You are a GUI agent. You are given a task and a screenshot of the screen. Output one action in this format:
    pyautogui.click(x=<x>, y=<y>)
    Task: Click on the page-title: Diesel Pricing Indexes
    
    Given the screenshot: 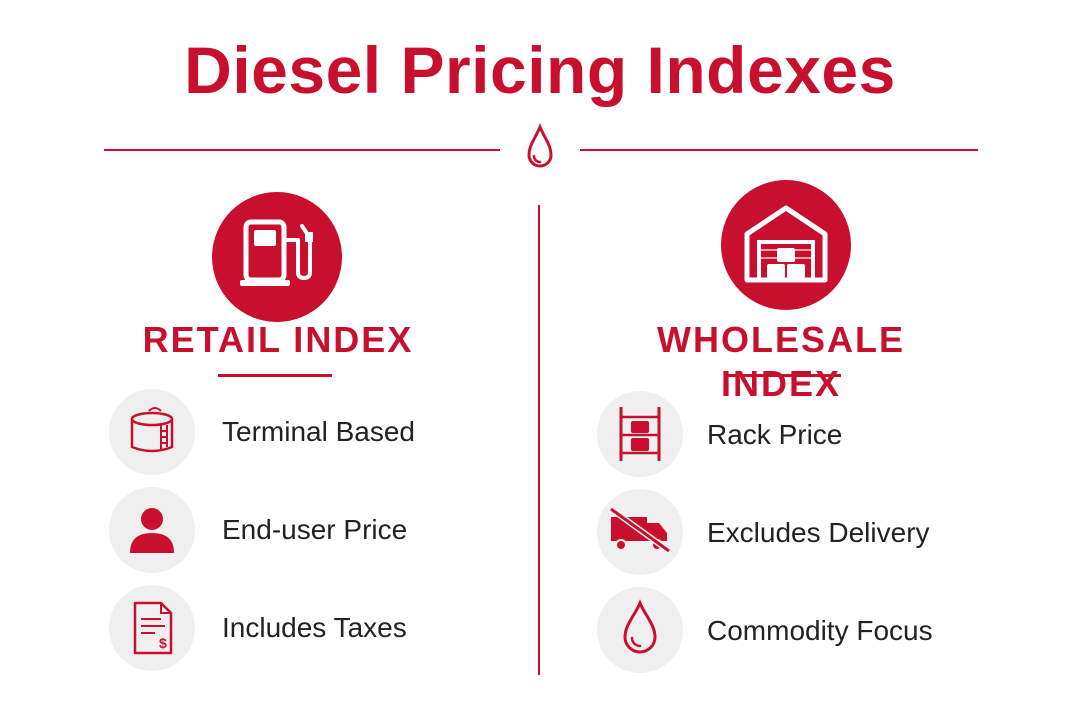 What is the action you would take?
    pyautogui.click(x=540, y=70)
    